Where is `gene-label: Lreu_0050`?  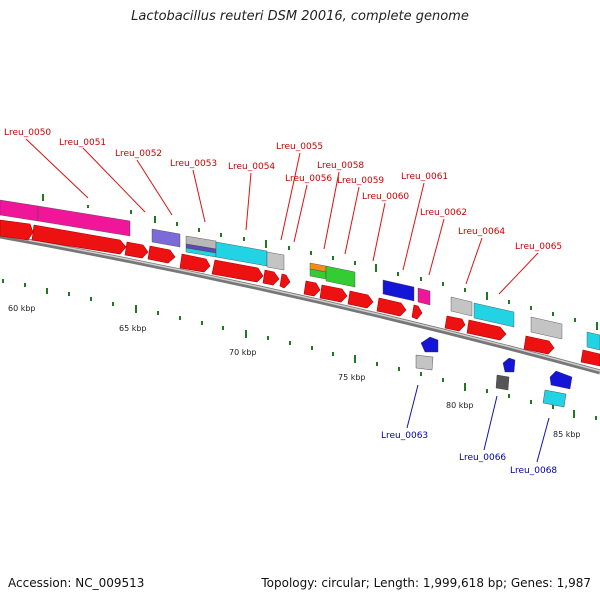
gene-label: Lreu_0050 is located at coordinates (27, 133).